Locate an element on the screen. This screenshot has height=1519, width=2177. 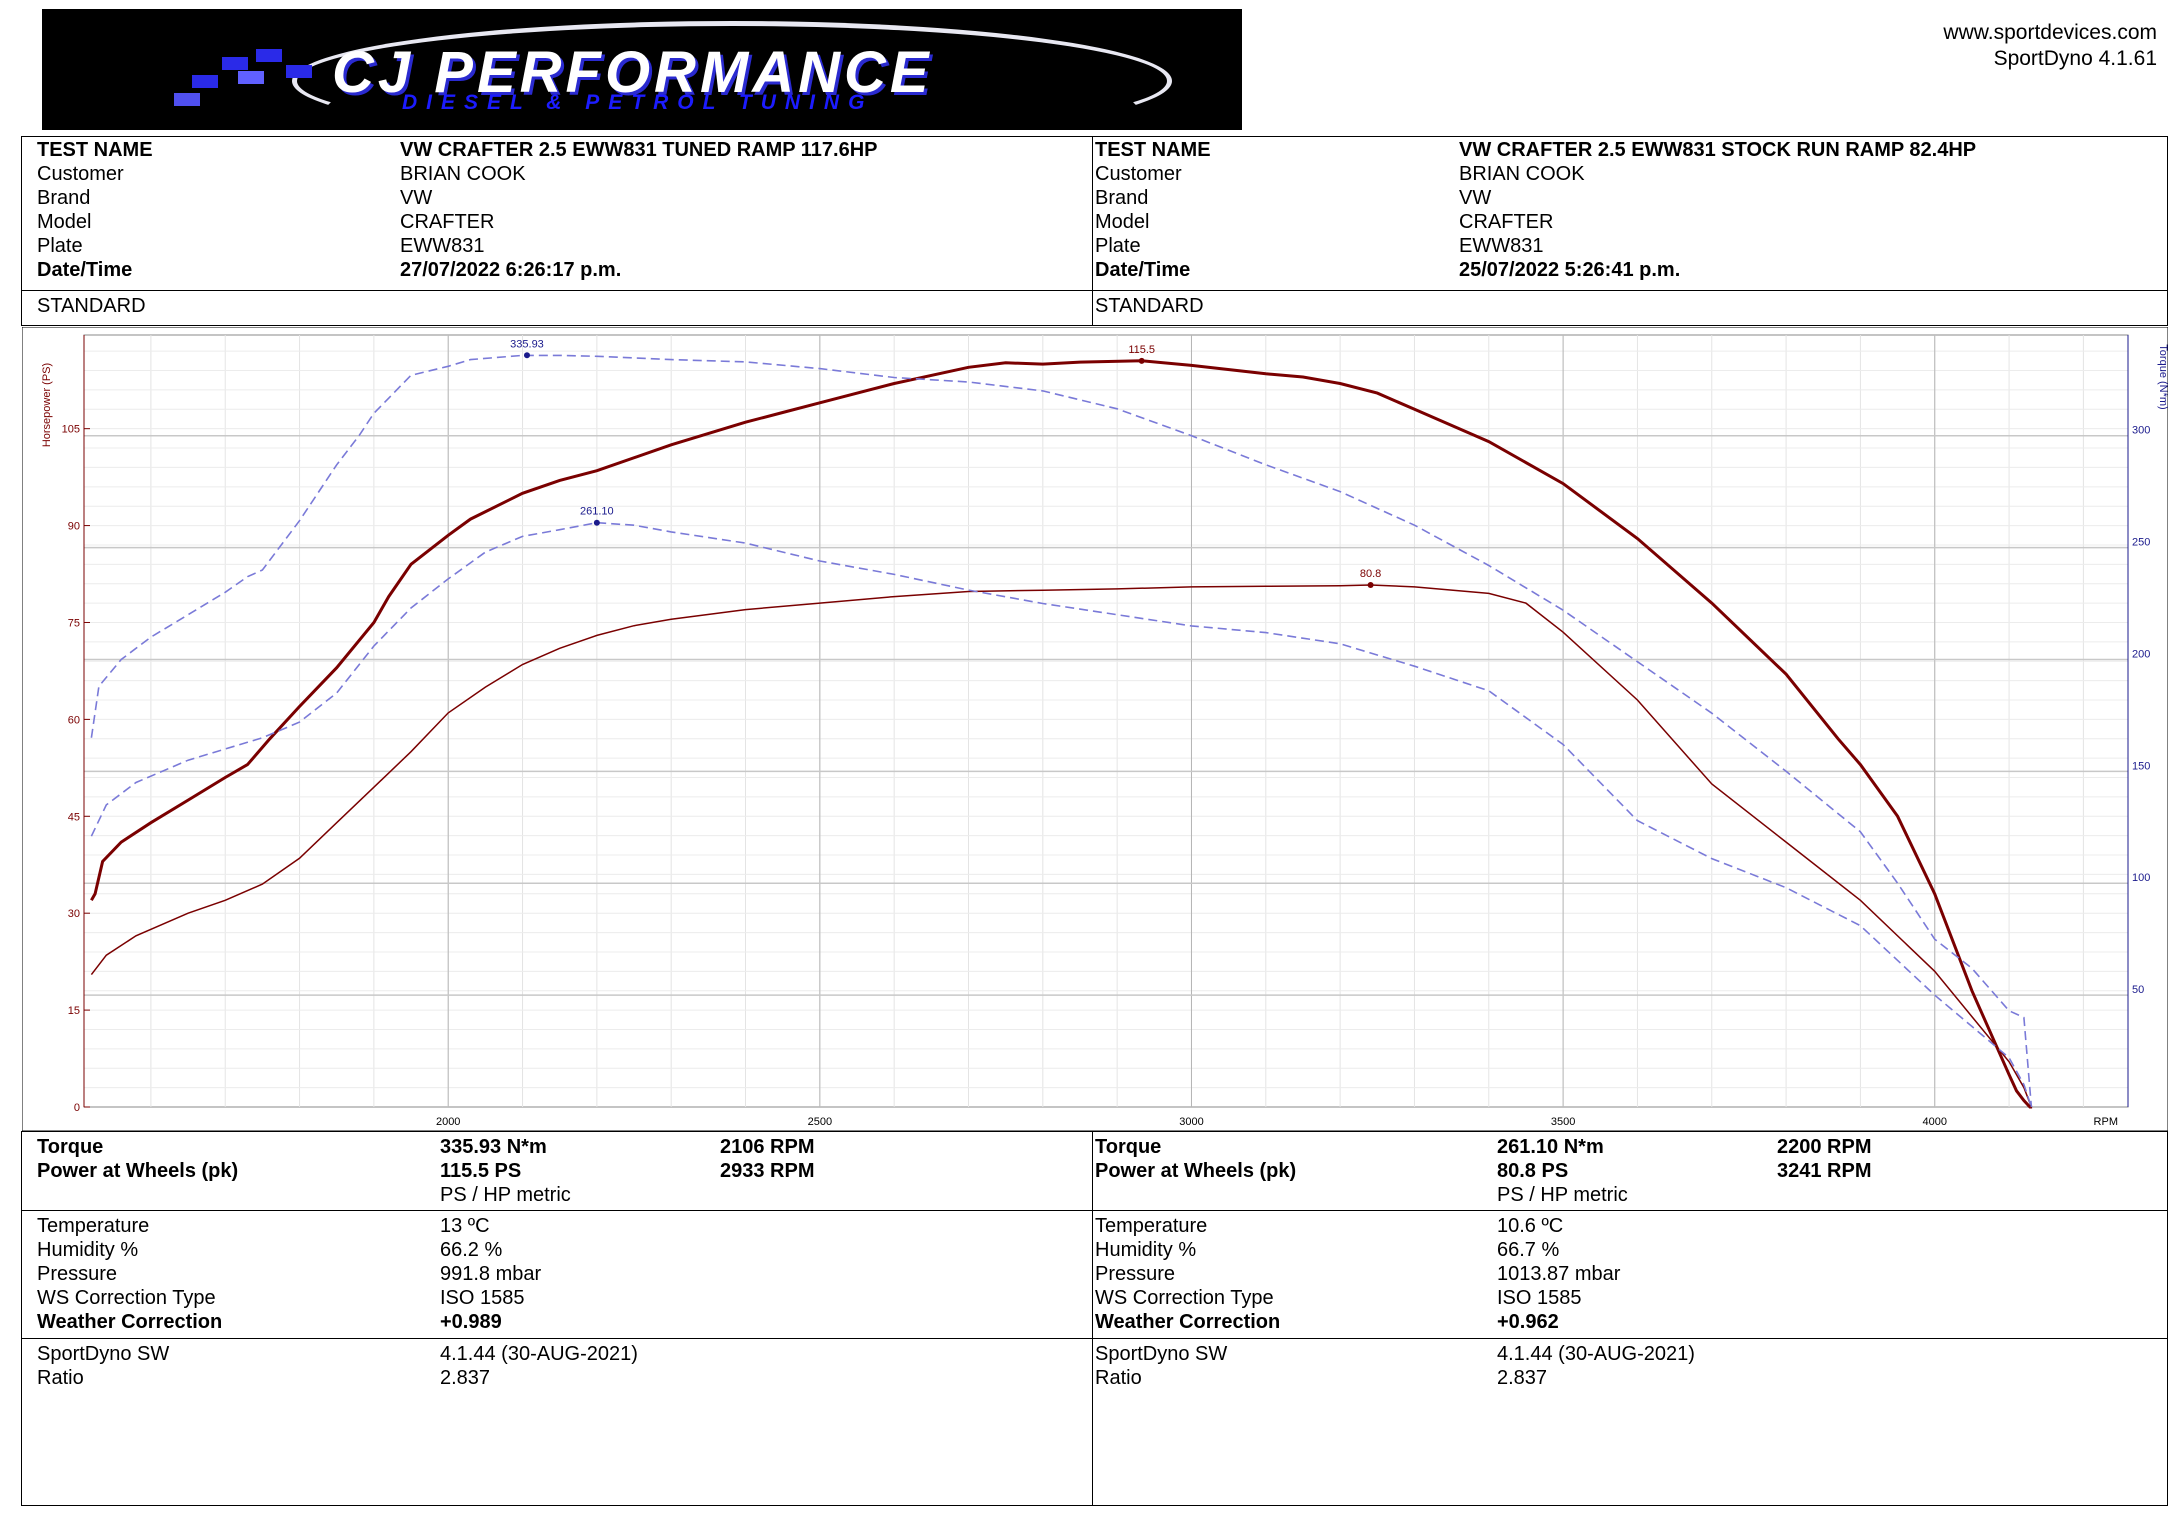
website-label: www.sportdevices.com is located at coordinates (2050, 32).